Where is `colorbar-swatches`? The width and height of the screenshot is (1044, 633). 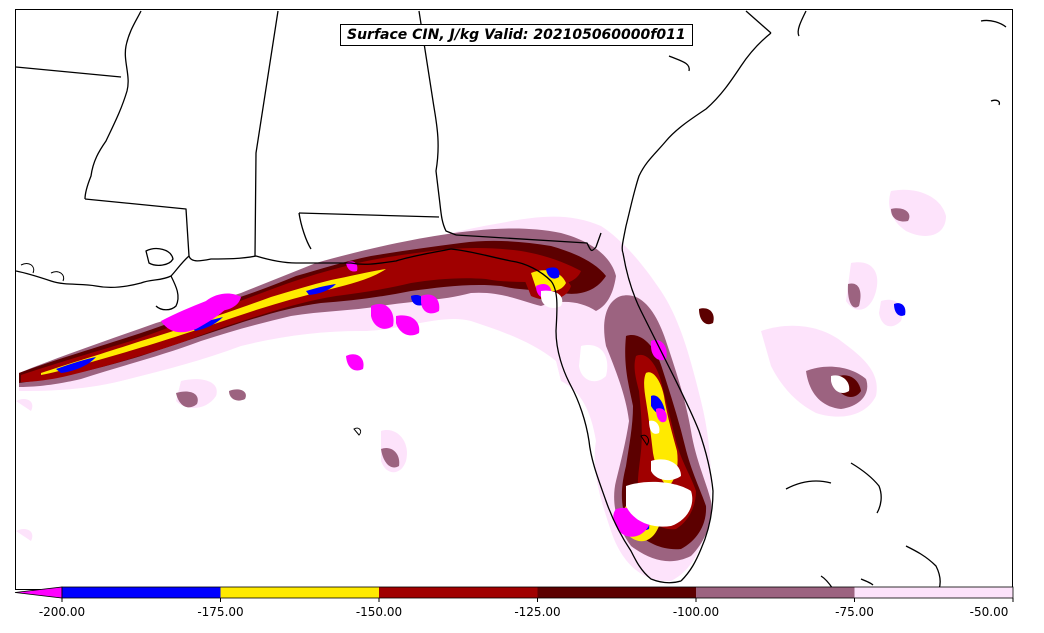 colorbar-swatches is located at coordinates (514, 592).